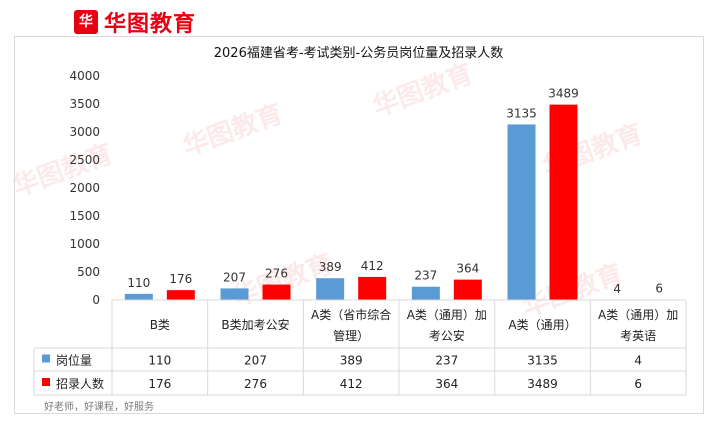 This screenshot has height=429, width=717. What do you see at coordinates (84, 216) in the screenshot?
I see `y-tick-label: 1500` at bounding box center [84, 216].